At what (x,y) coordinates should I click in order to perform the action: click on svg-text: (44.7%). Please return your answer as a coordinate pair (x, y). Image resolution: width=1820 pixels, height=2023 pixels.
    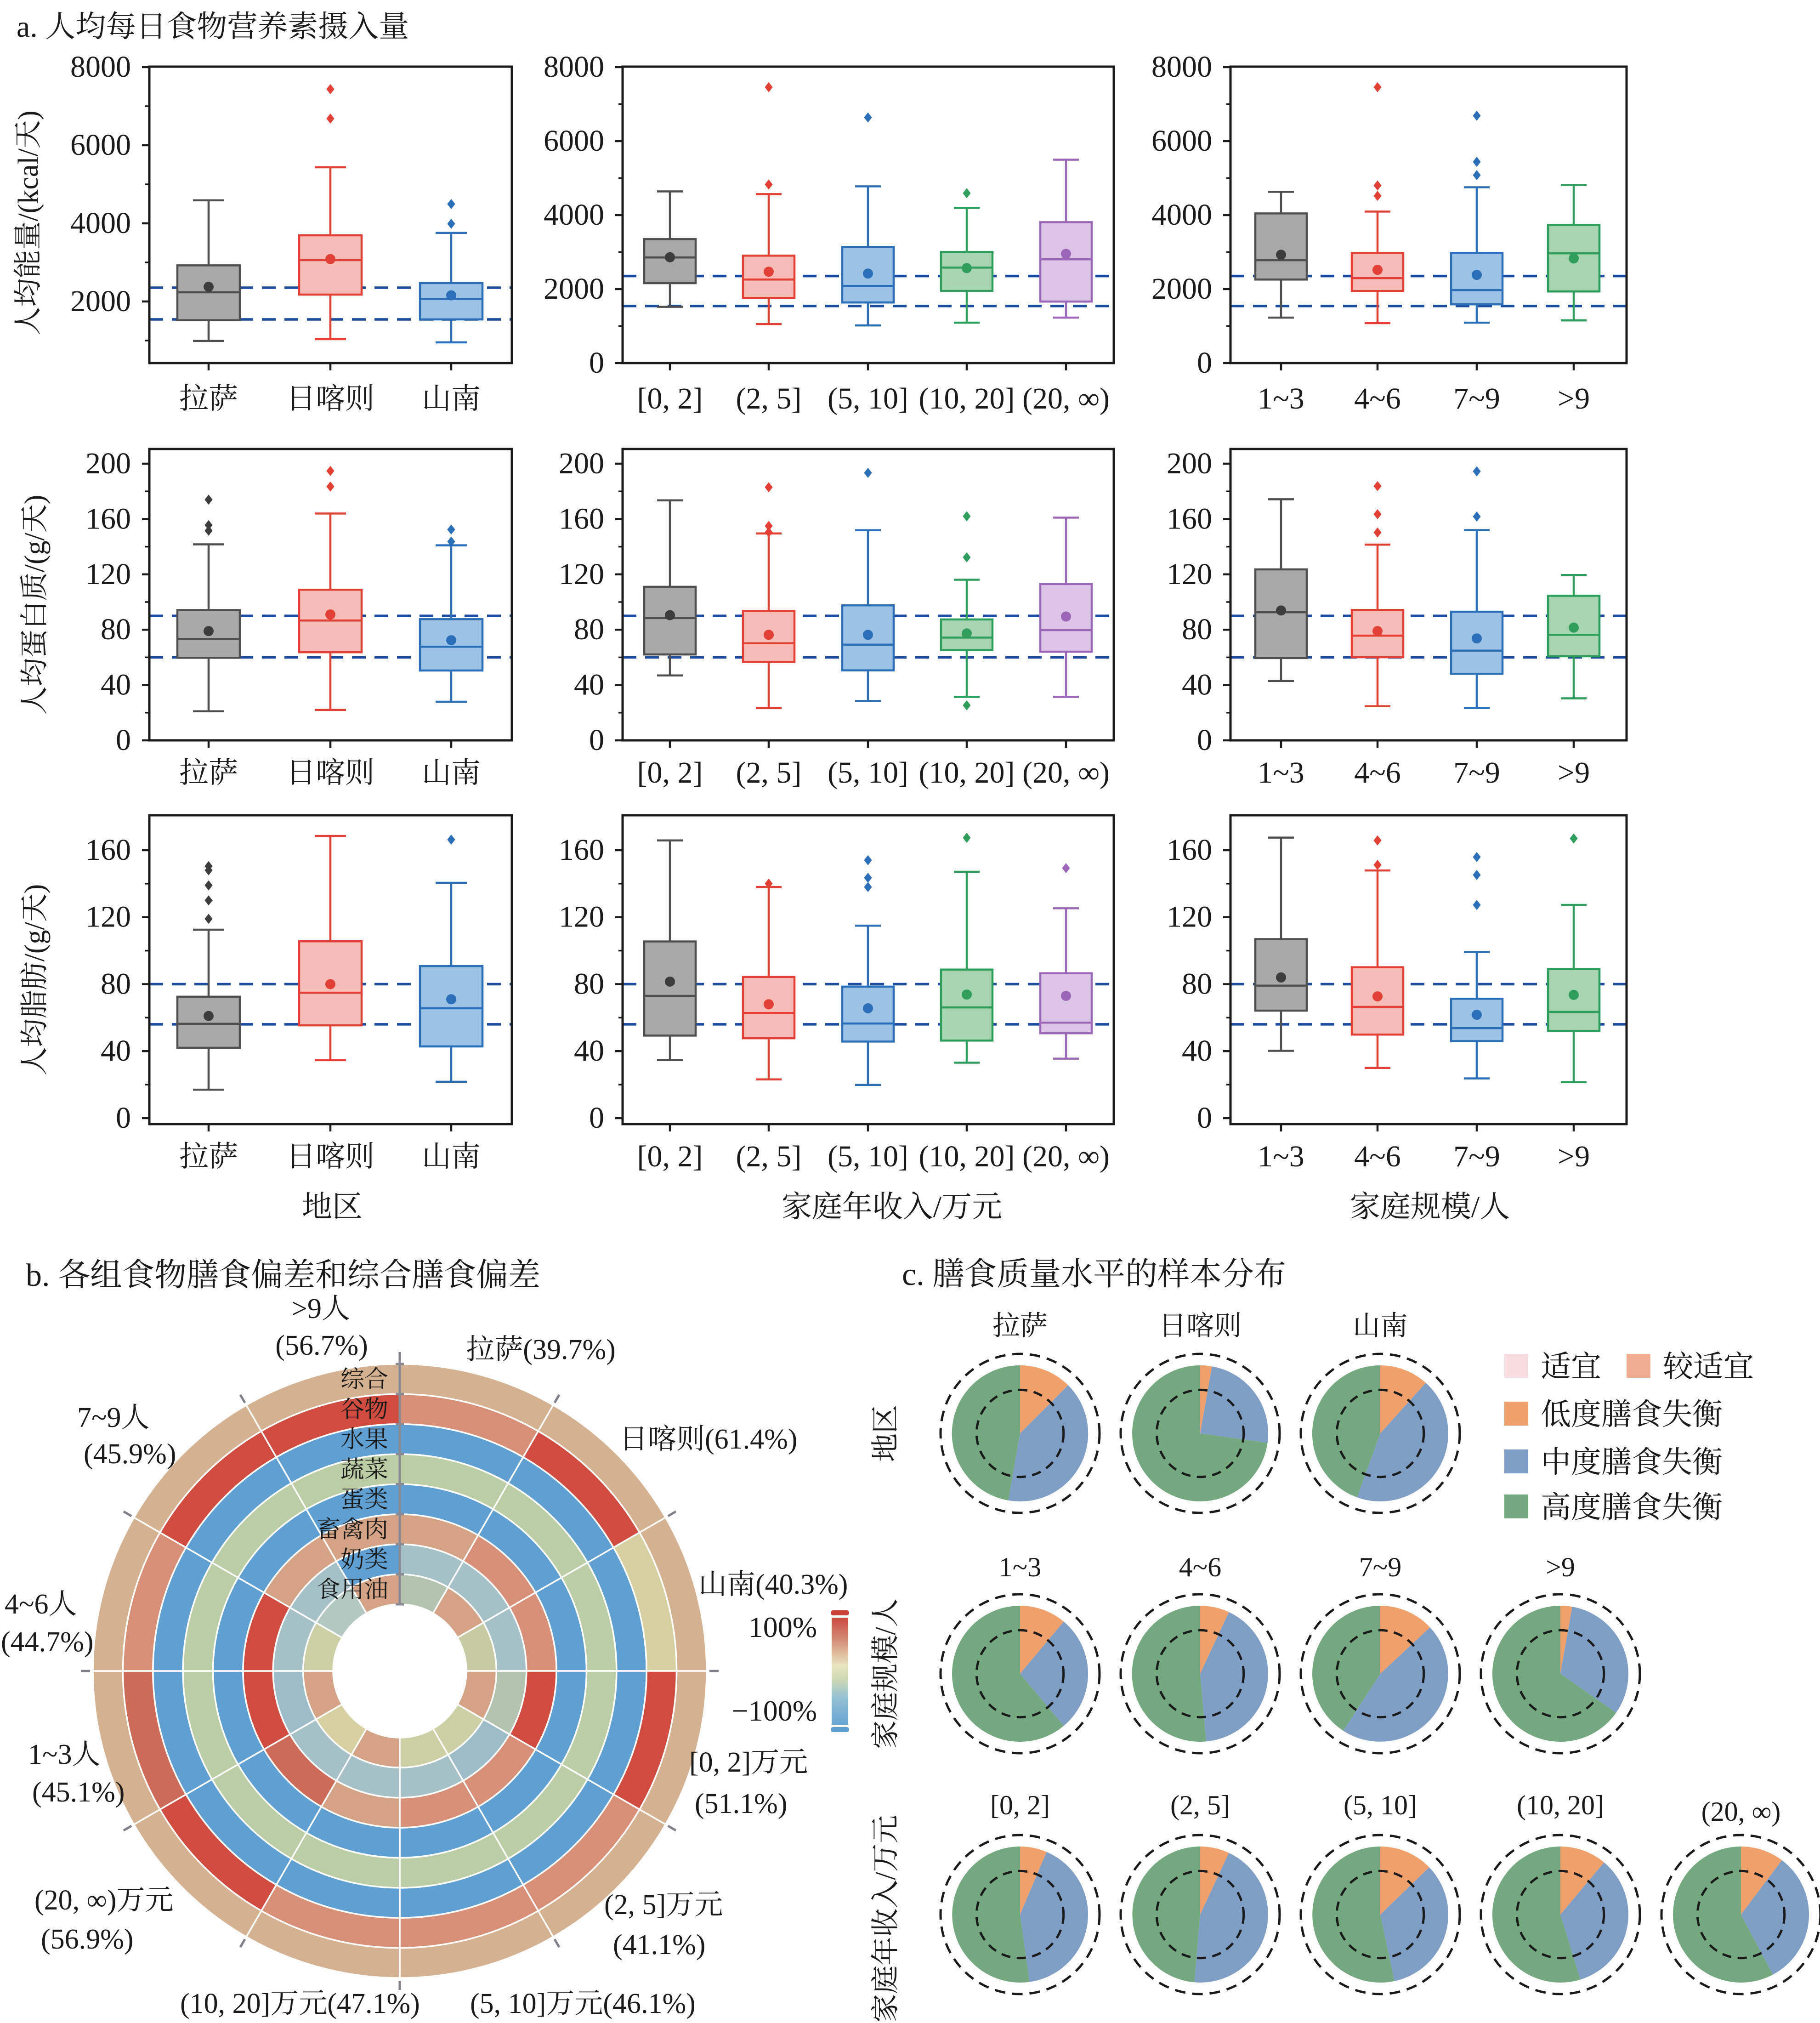
    Looking at the image, I should click on (47, 1642).